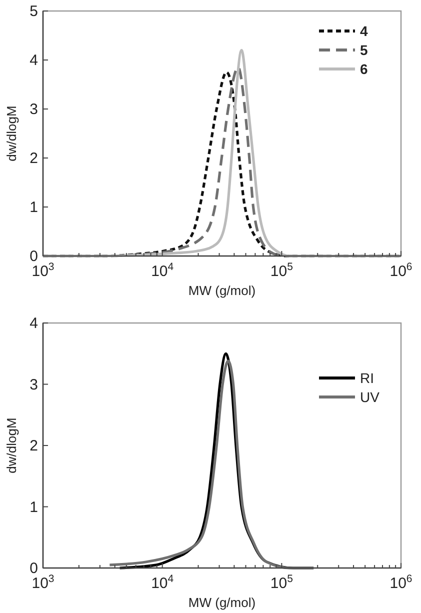 The height and width of the screenshot is (613, 421). I want to click on legend-label: 5, so click(364, 50).